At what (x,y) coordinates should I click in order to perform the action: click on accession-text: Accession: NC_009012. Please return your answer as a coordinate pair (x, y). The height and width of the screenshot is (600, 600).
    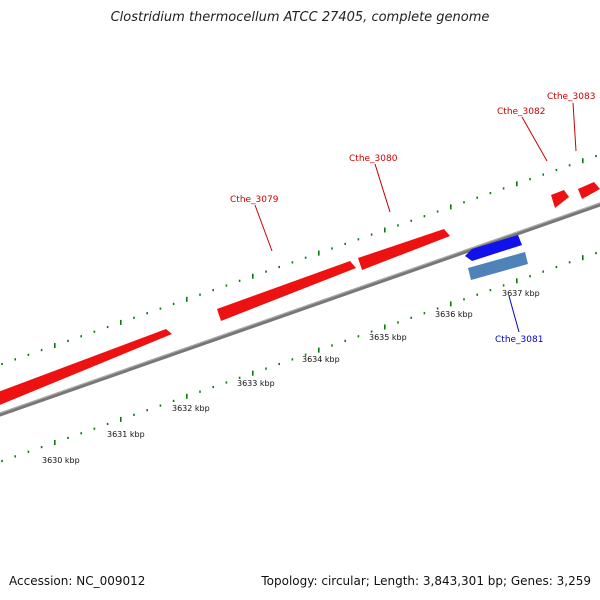
    Looking at the image, I should click on (77, 581).